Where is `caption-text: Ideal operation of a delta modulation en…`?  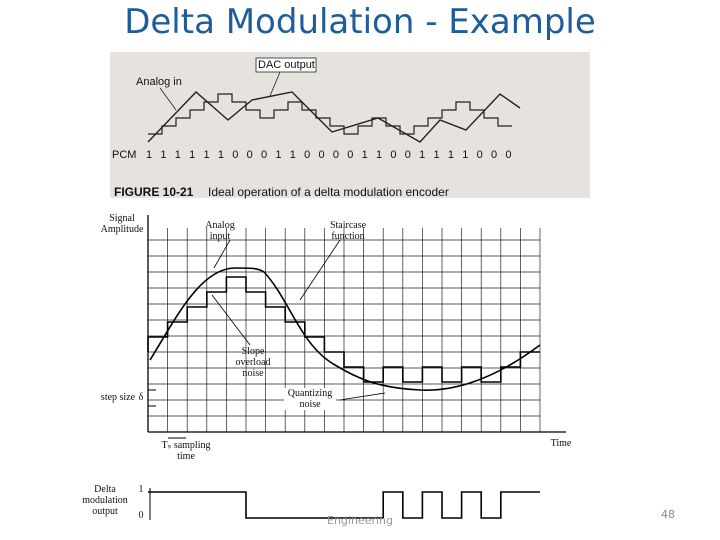 caption-text: Ideal operation of a delta modulation en… is located at coordinates (328, 192).